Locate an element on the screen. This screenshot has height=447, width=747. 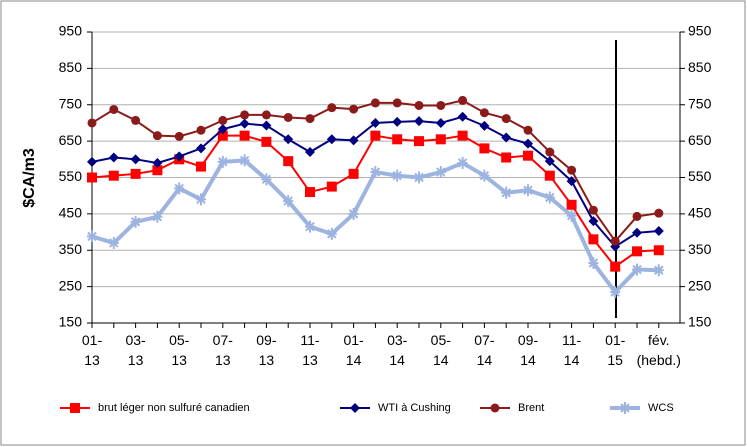
y-tick-label: 850 is located at coordinates (71, 67).